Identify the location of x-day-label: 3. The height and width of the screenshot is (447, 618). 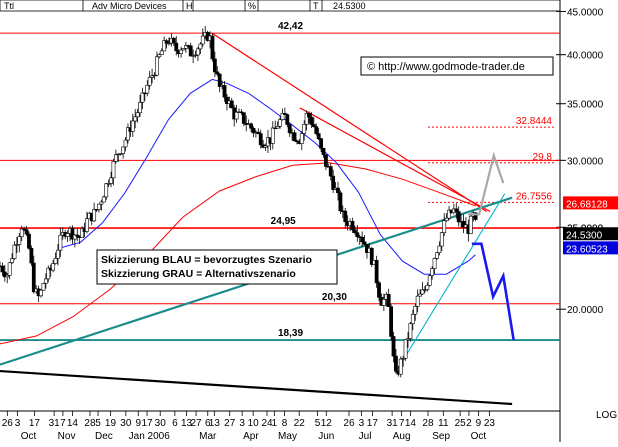
(242, 423).